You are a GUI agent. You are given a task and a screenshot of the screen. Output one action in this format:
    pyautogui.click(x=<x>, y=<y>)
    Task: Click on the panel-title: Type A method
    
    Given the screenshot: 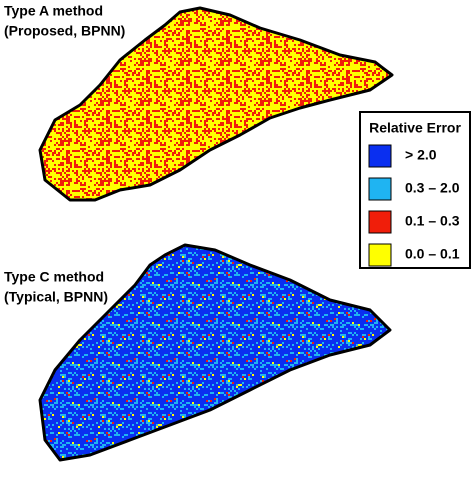 What is the action you would take?
    pyautogui.click(x=53, y=11)
    